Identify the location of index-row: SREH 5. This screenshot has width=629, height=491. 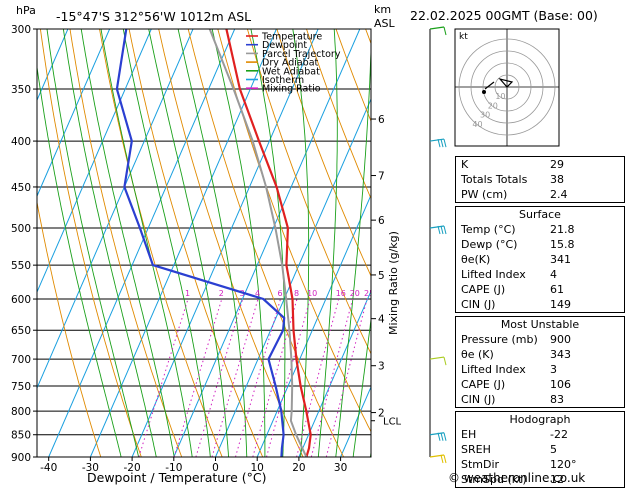
(540, 449).